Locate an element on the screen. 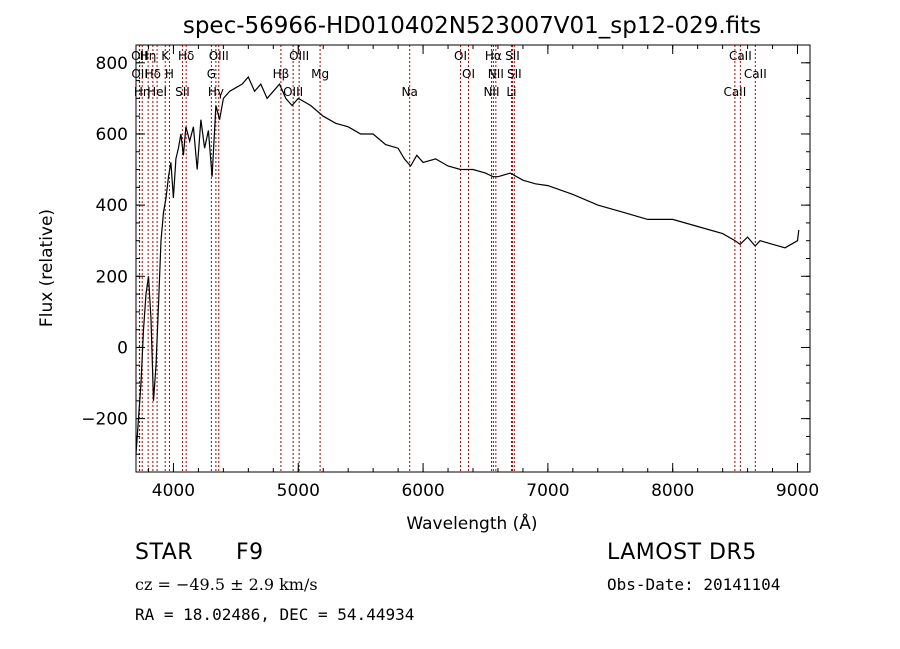 The image size is (900, 649). line-marker-label: Li is located at coordinates (511, 92).